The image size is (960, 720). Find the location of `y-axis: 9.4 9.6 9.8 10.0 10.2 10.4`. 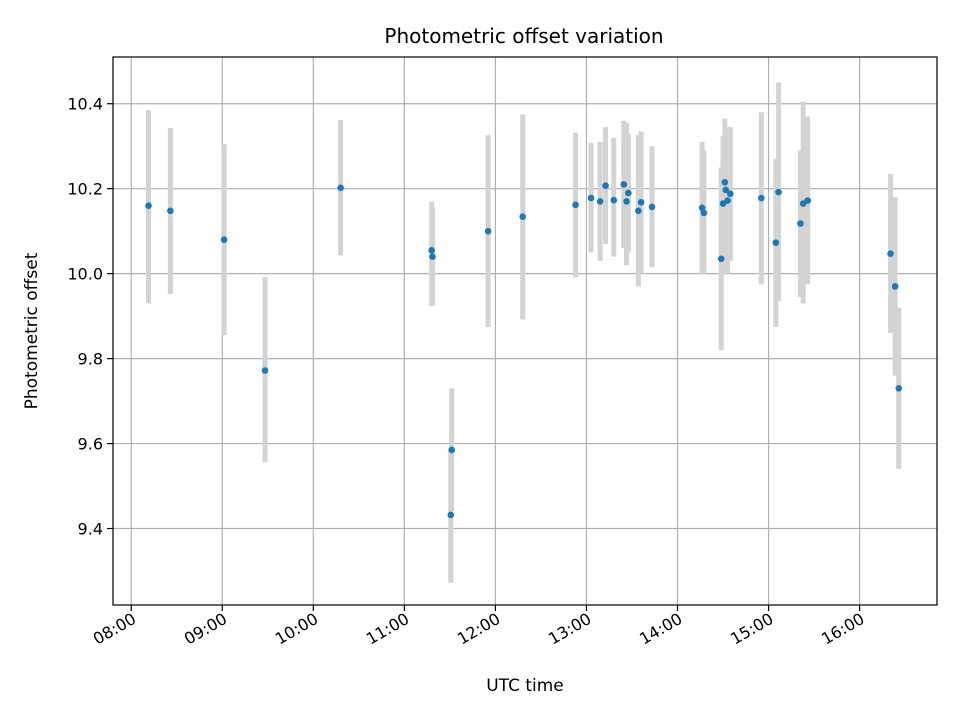

y-axis: 9.4 9.6 9.8 10.0 10.2 10.4 is located at coordinates (90, 317).